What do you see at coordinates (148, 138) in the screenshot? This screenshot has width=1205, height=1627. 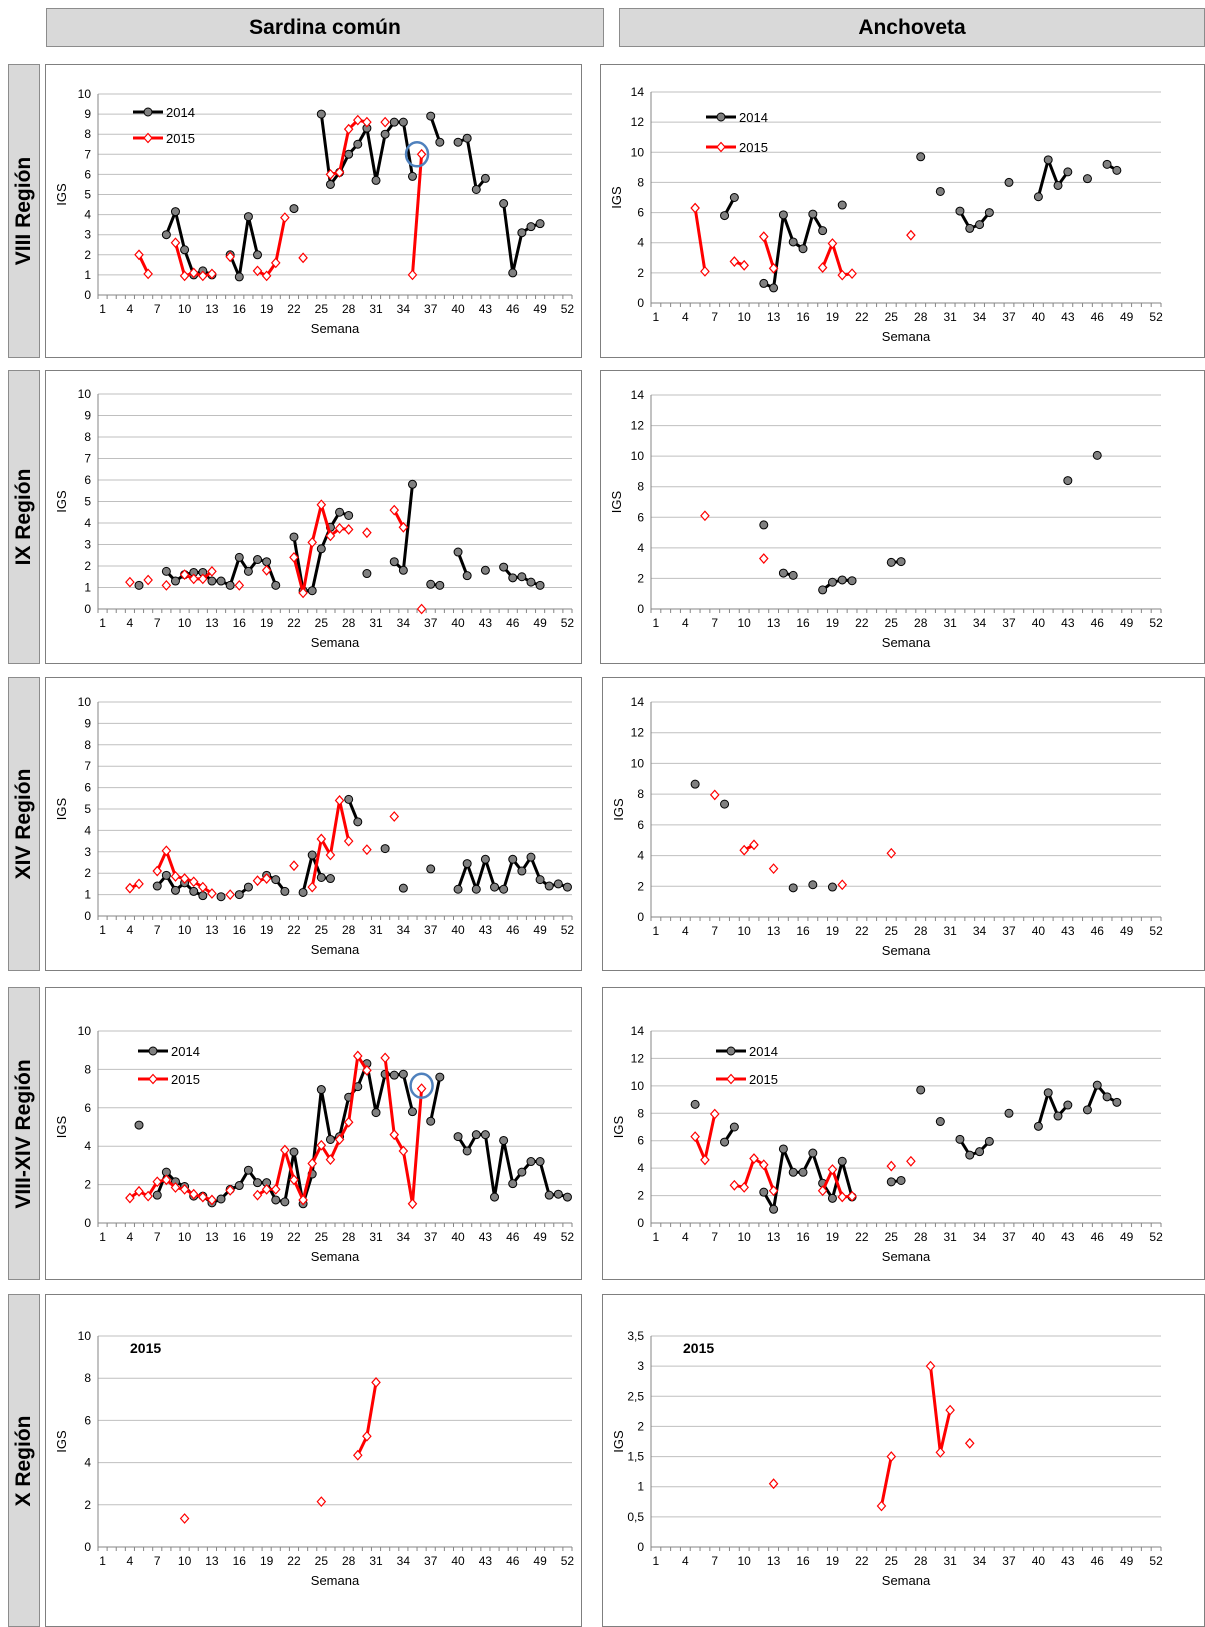 I see `legend-marker-2015` at bounding box center [148, 138].